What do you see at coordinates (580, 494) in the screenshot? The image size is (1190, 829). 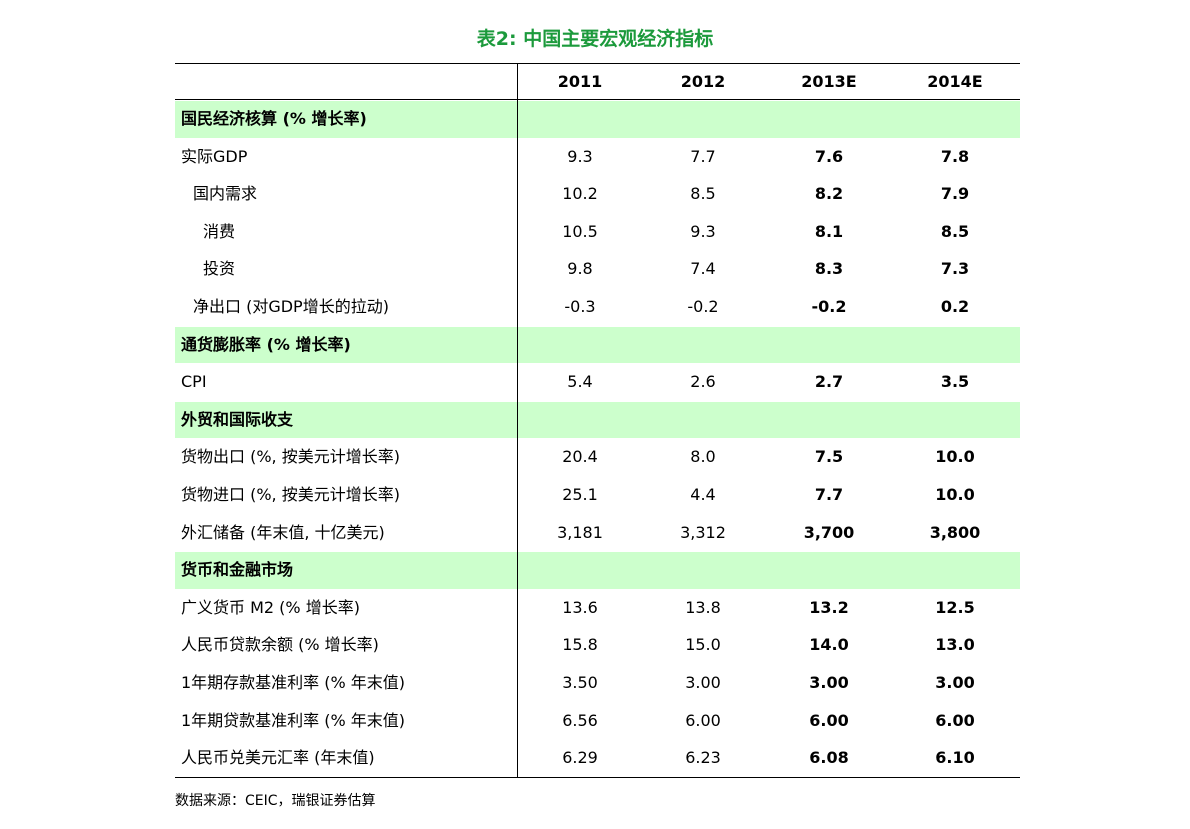 I see `value-cell: 25.1` at bounding box center [580, 494].